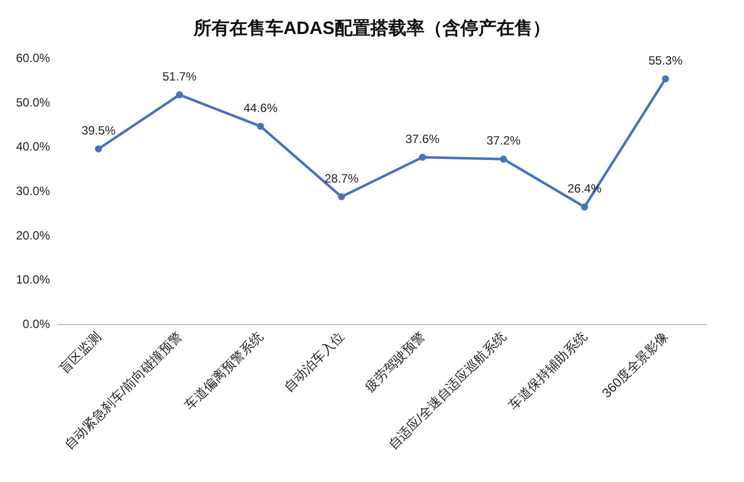 The width and height of the screenshot is (744, 482). I want to click on data-label: 37.2%, so click(503, 141).